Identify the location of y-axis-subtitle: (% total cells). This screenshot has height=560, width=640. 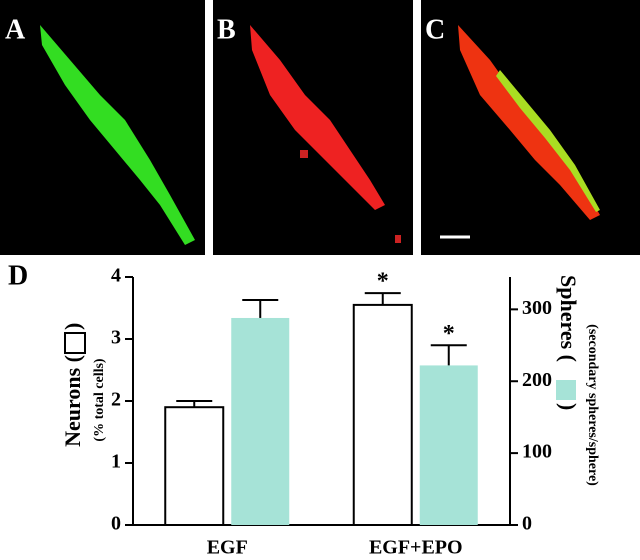
(99, 400).